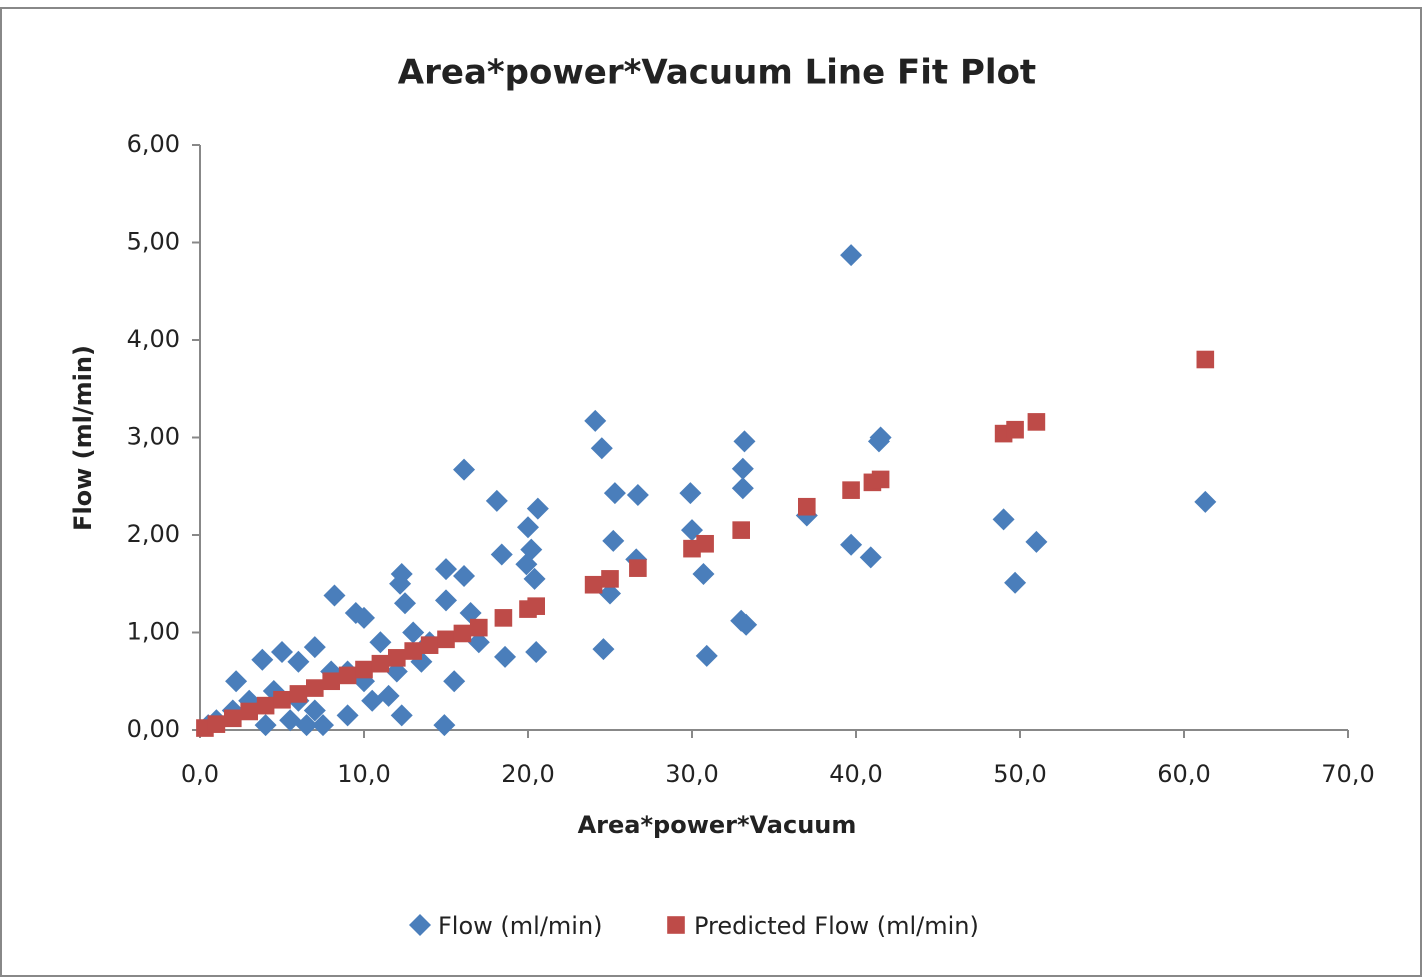 This screenshot has height=979, width=1425. Describe the element at coordinates (153, 339) in the screenshot. I see `y-tick-label: 4,00` at that location.